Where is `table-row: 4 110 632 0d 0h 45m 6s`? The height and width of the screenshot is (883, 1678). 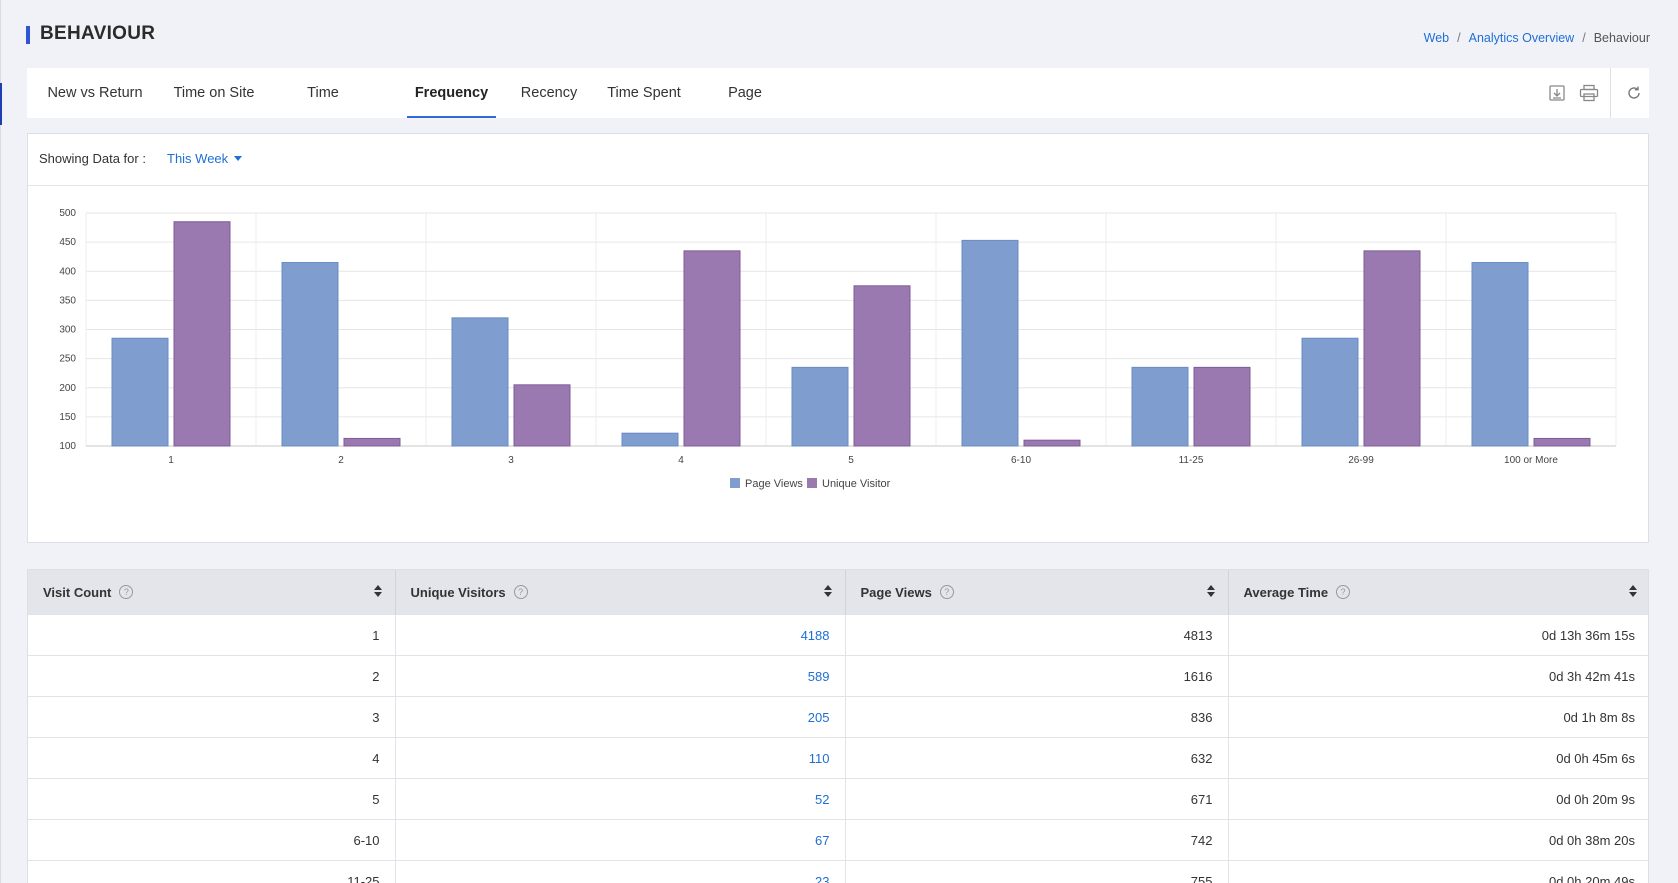 table-row: 4 110 632 0d 0h 45m 6s is located at coordinates (838, 758).